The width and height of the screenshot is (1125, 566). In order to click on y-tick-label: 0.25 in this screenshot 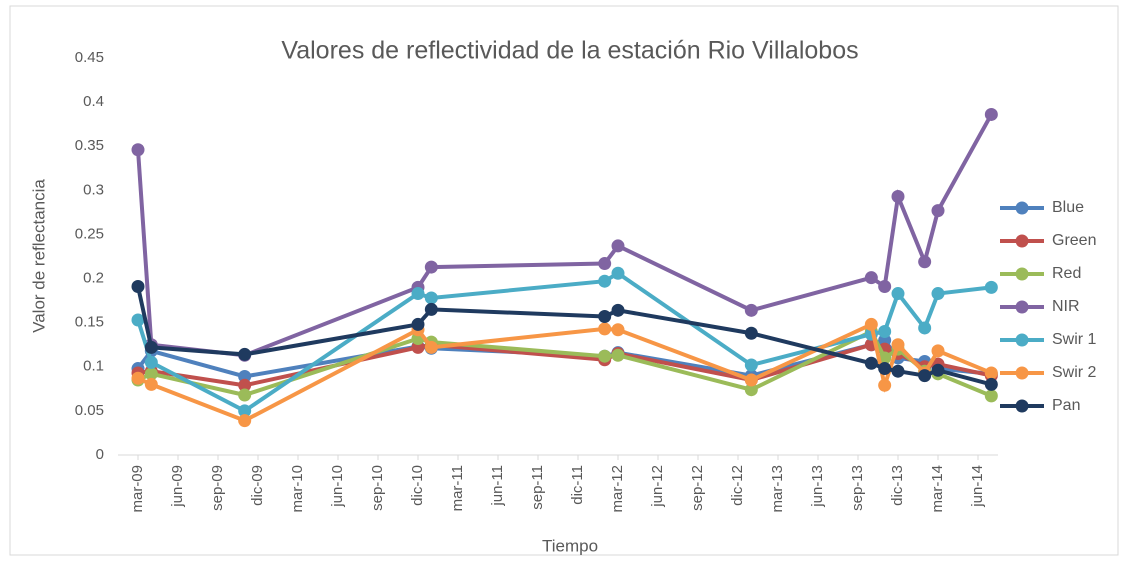, I will do `click(89, 233)`.